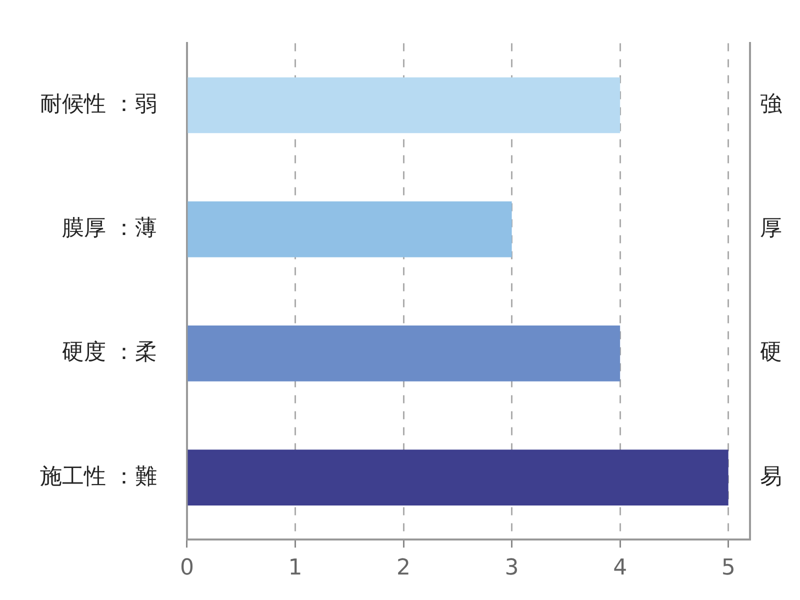 Image resolution: width=800 pixels, height=600 pixels. I want to click on x-tick-label: 1, so click(295, 568).